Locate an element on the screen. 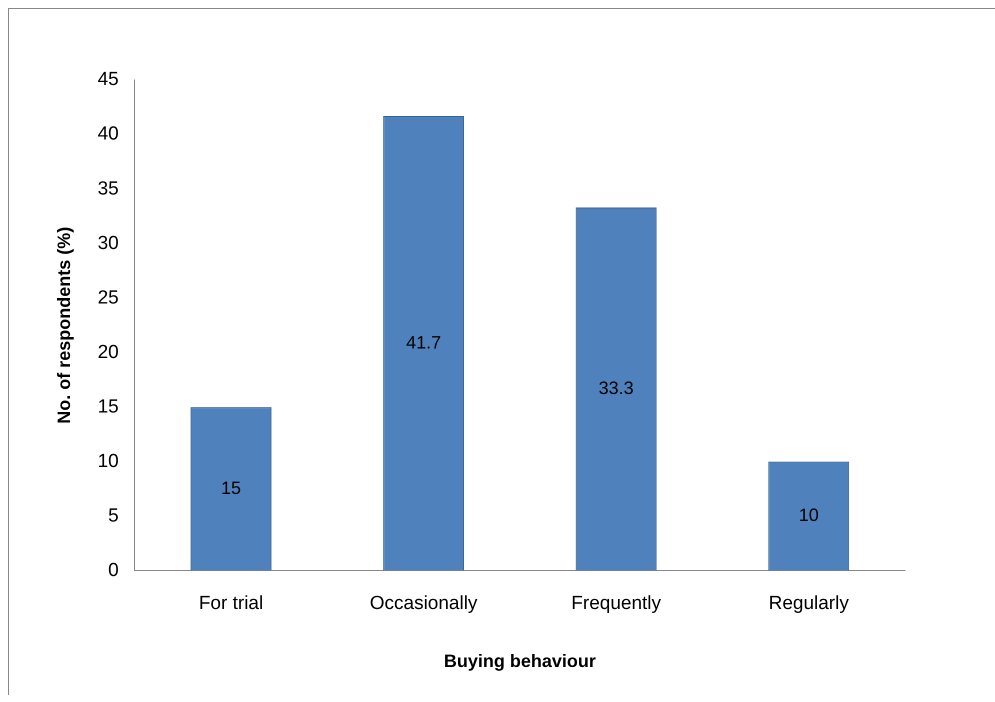 This screenshot has width=995, height=702. data-label: 15 is located at coordinates (231, 488).